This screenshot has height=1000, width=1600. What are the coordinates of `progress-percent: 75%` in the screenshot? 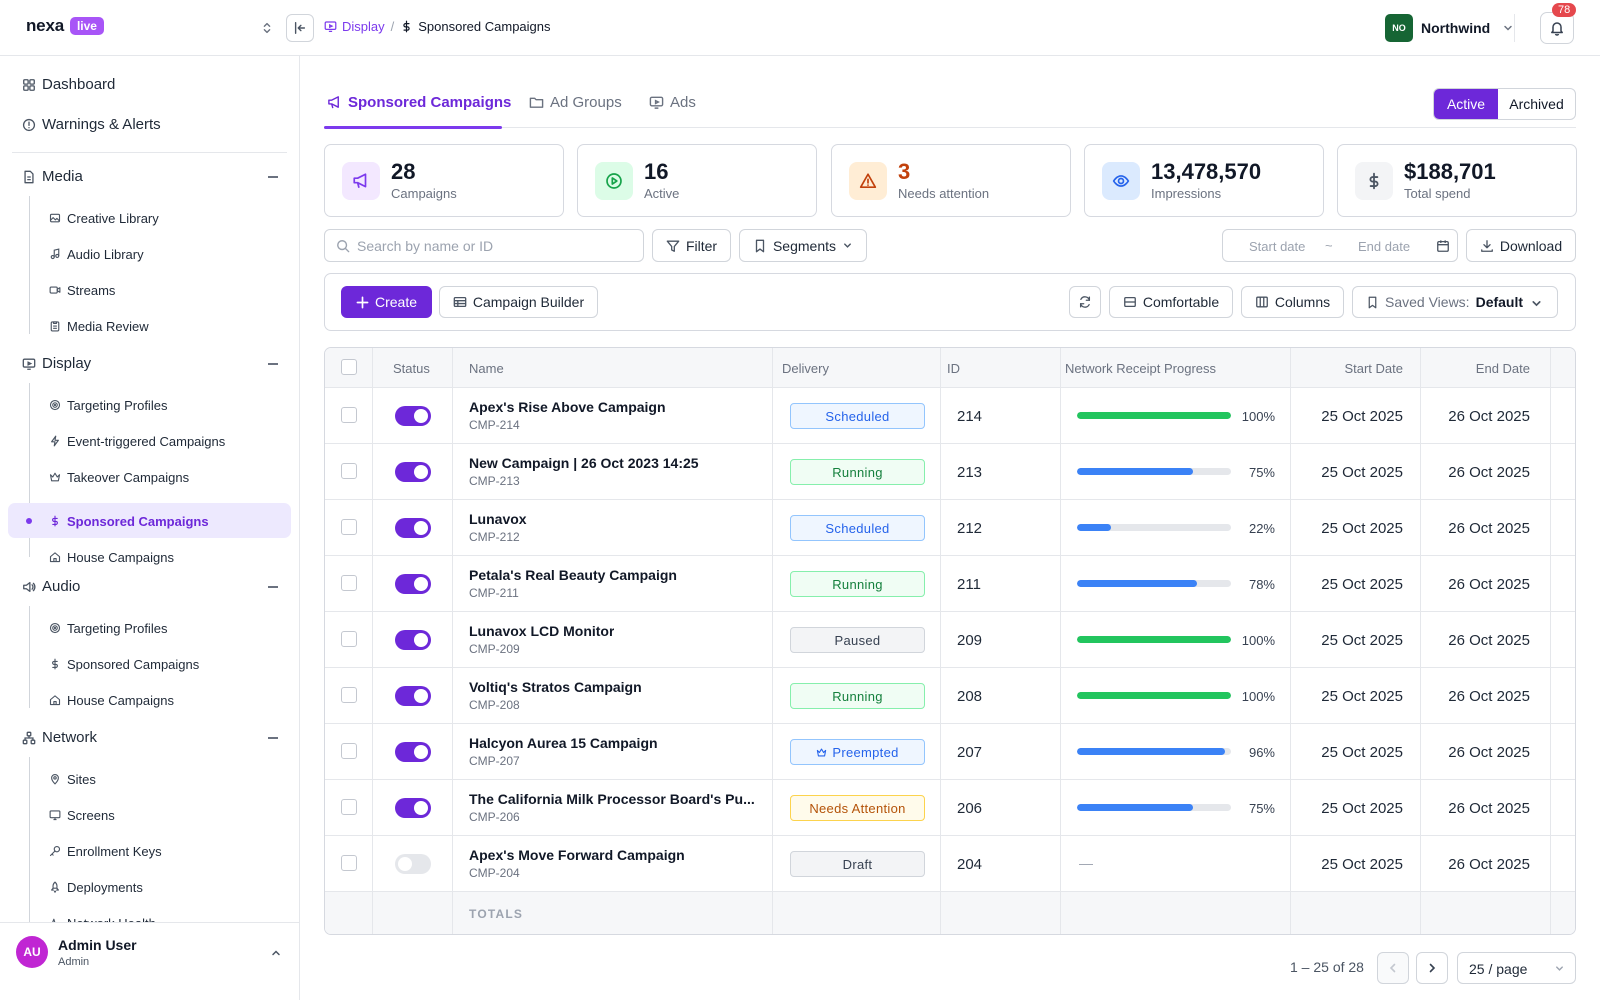 It's located at (1261, 808).